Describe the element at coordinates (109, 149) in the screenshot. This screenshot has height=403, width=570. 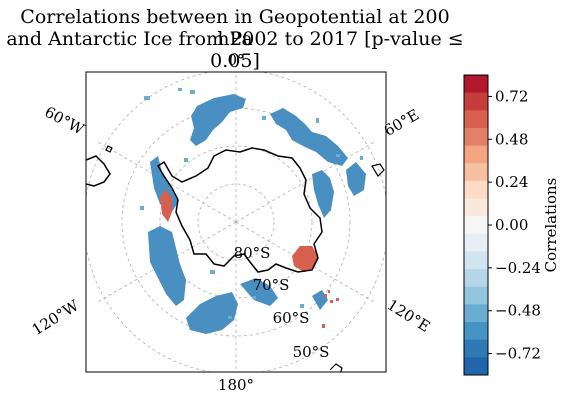
I see `island-outline` at that location.